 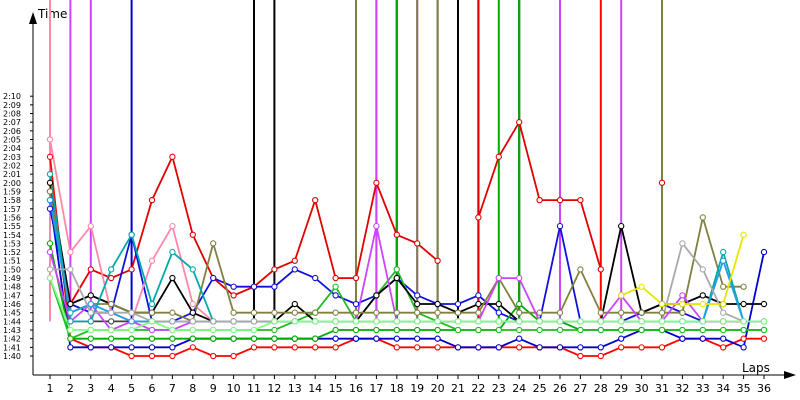 What do you see at coordinates (70, 388) in the screenshot?
I see `x-tick-label: 2` at bounding box center [70, 388].